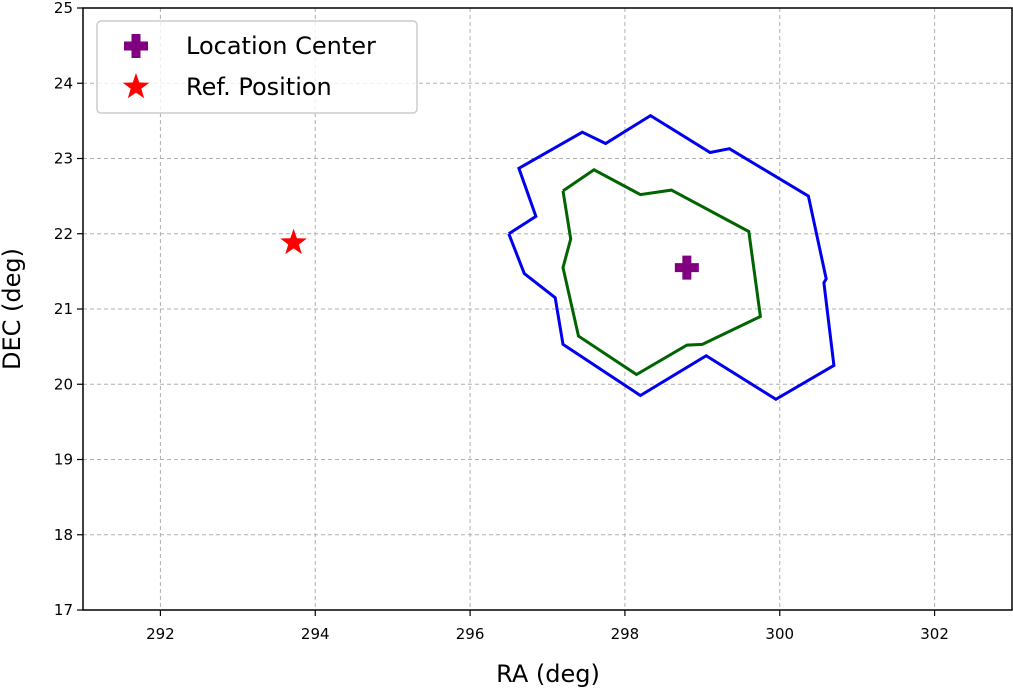 This screenshot has height=689, width=1013. Describe the element at coordinates (63, 234) in the screenshot. I see `y-tick-label: 22` at that location.